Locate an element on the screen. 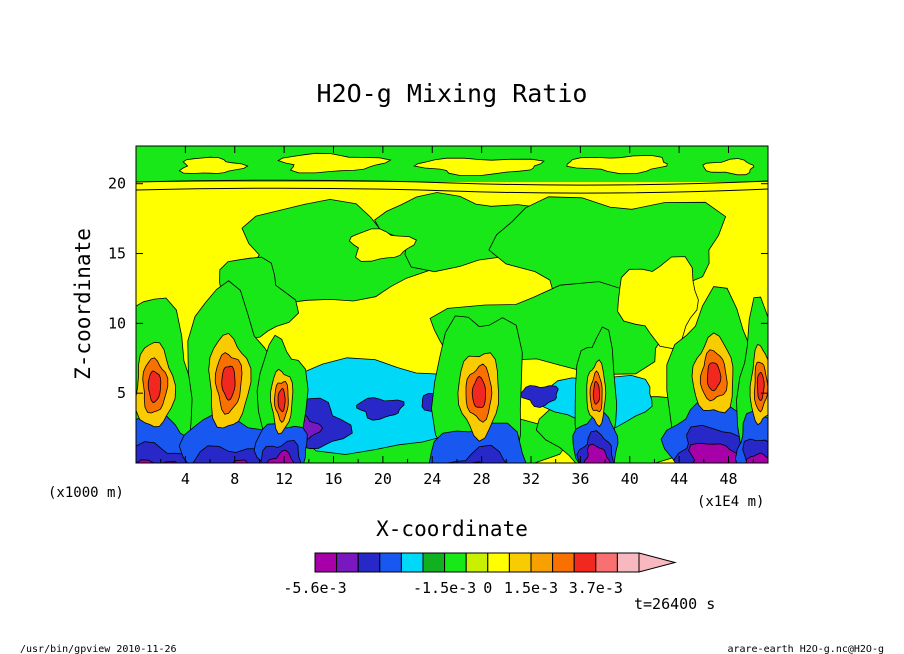 This screenshot has width=904, height=654. x-tick-label: 20 is located at coordinates (383, 479).